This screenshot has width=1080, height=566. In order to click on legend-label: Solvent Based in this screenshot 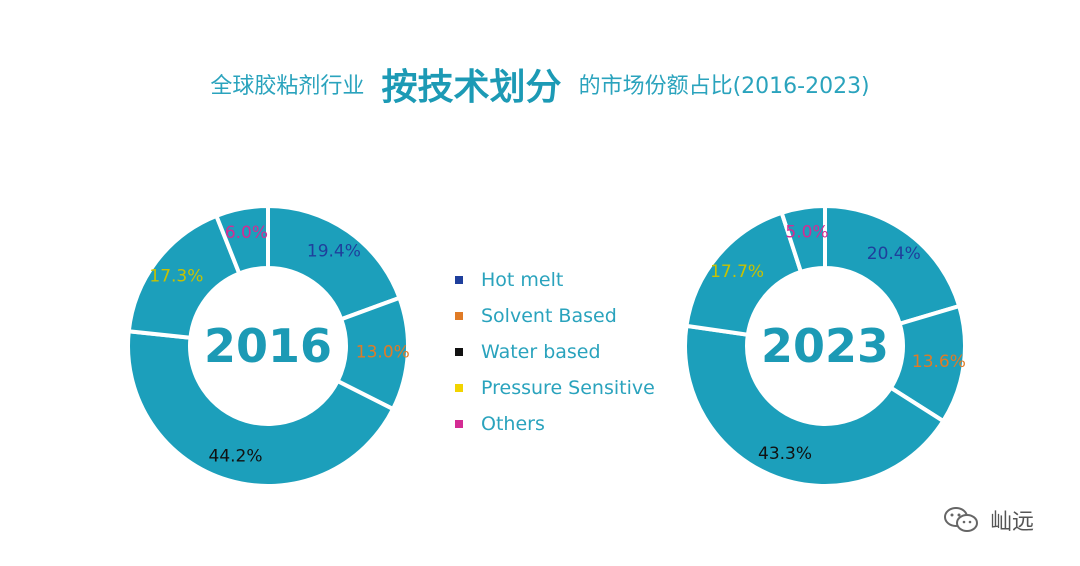, I will do `click(549, 316)`.